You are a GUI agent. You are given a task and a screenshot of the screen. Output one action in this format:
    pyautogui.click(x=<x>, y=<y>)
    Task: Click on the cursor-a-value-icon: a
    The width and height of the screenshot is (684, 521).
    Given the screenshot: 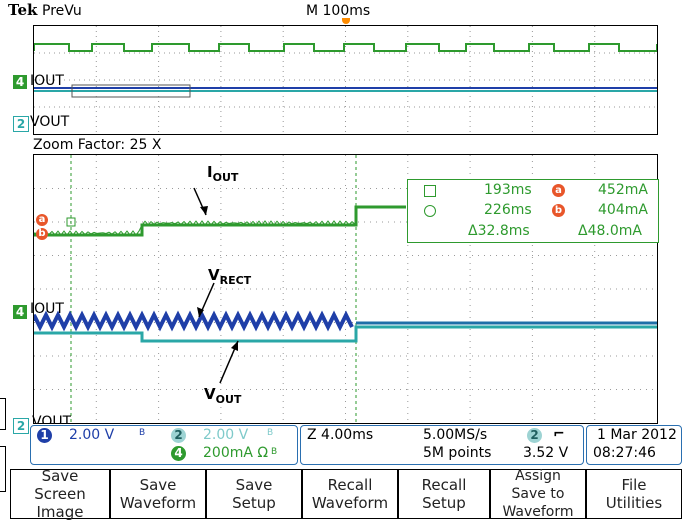 What is the action you would take?
    pyautogui.click(x=558, y=190)
    